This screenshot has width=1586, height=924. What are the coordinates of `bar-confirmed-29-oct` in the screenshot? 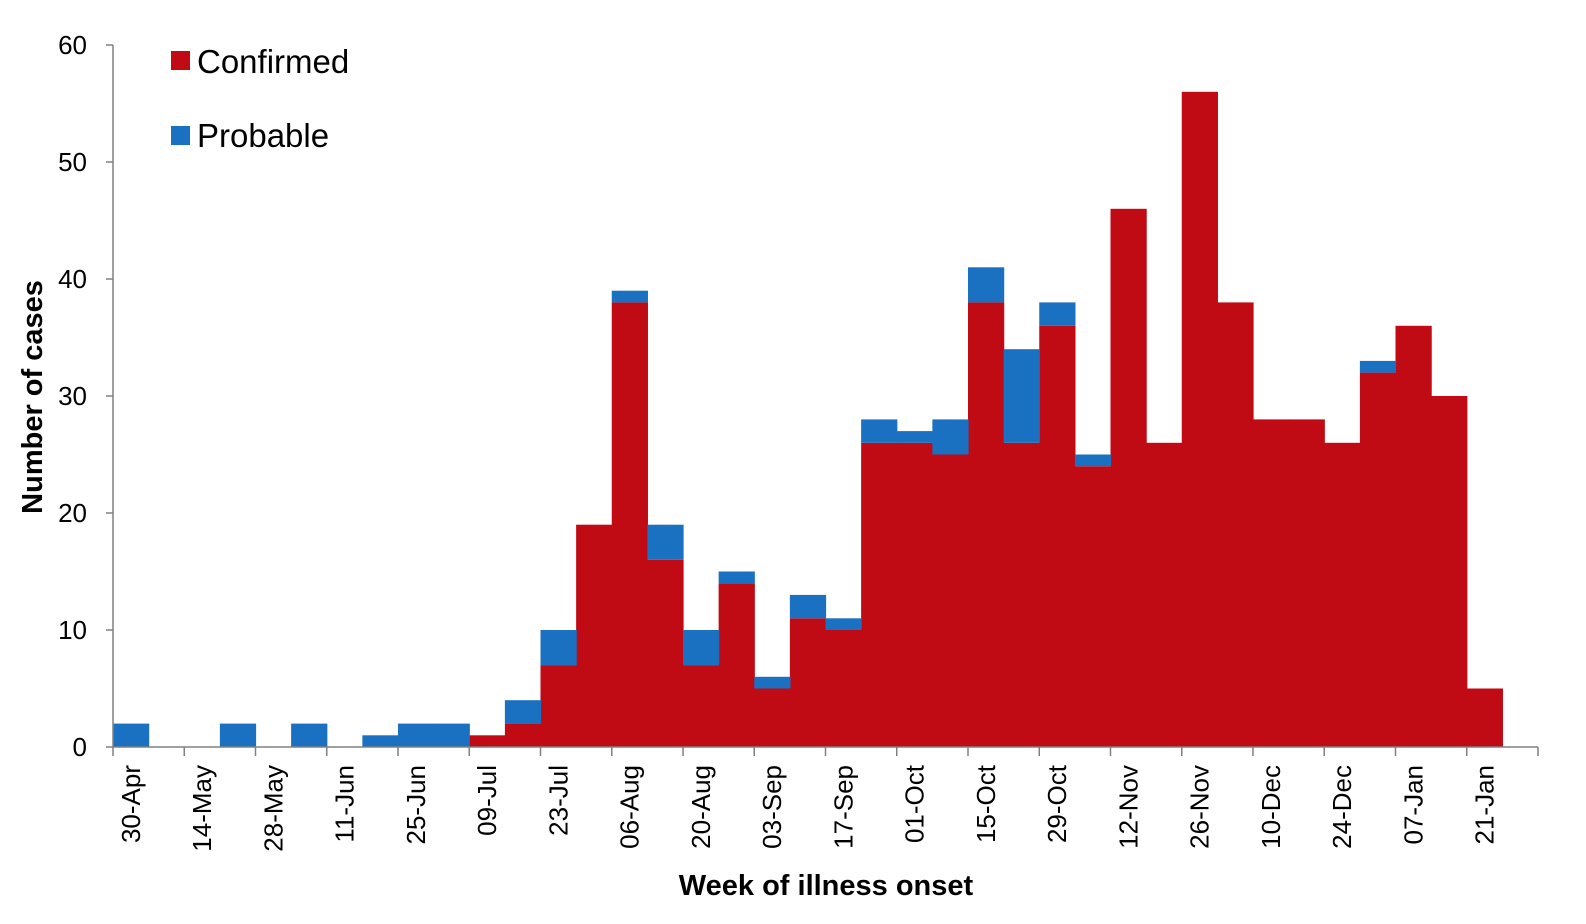 It's located at (1057, 536).